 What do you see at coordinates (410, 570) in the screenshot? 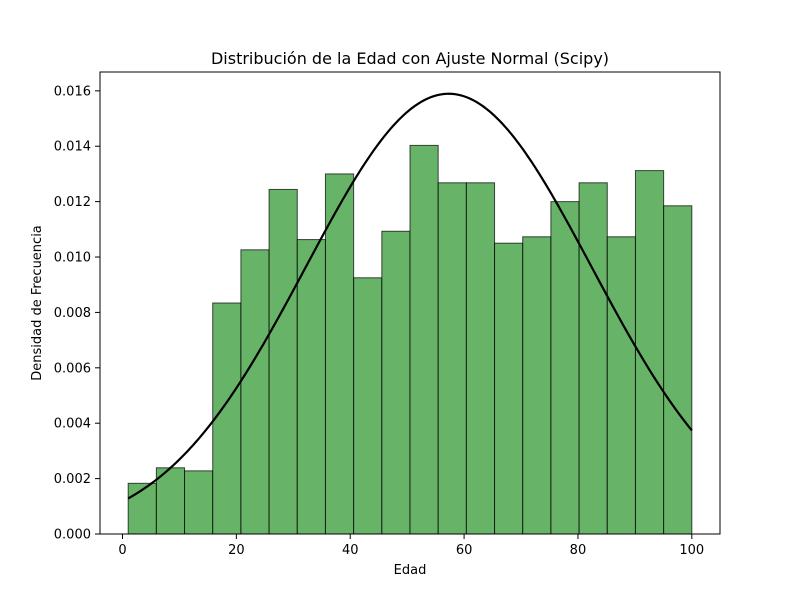
I see `x-axis-label: Edad` at bounding box center [410, 570].